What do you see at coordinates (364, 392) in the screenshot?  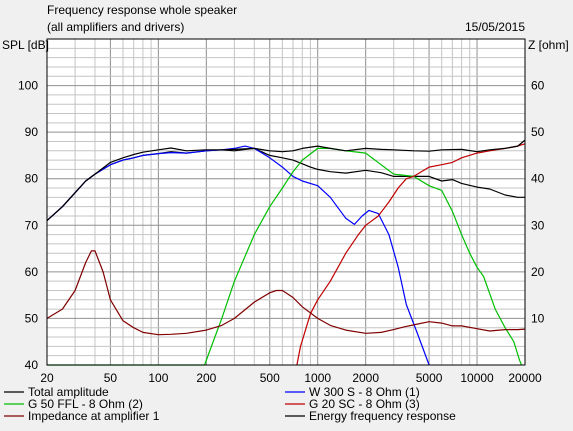 I see `legend-label: W 300 S - 8 Ohm (1)` at bounding box center [364, 392].